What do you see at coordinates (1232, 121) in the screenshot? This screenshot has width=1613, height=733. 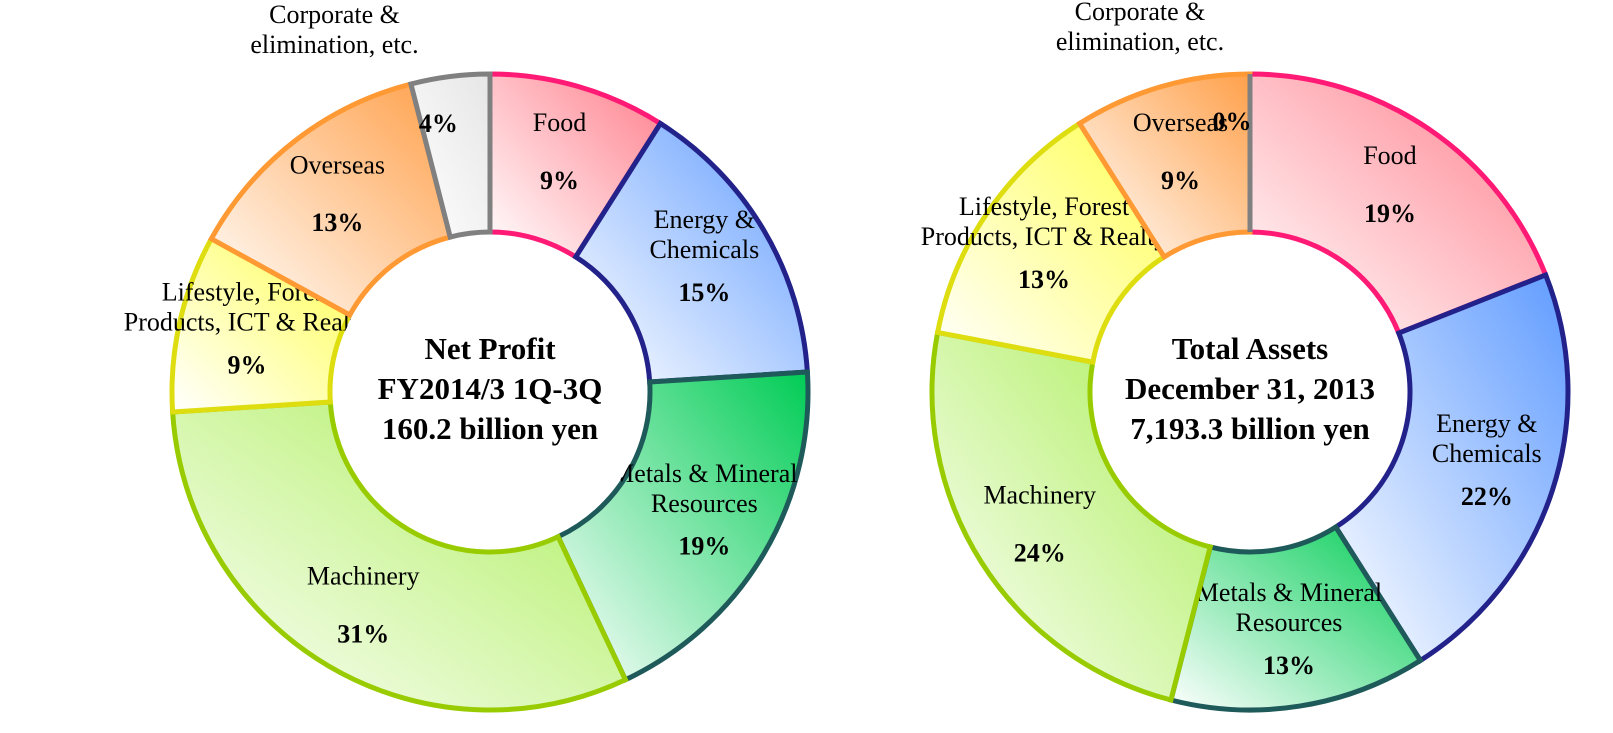 I see `value-label: 0%` at bounding box center [1232, 121].